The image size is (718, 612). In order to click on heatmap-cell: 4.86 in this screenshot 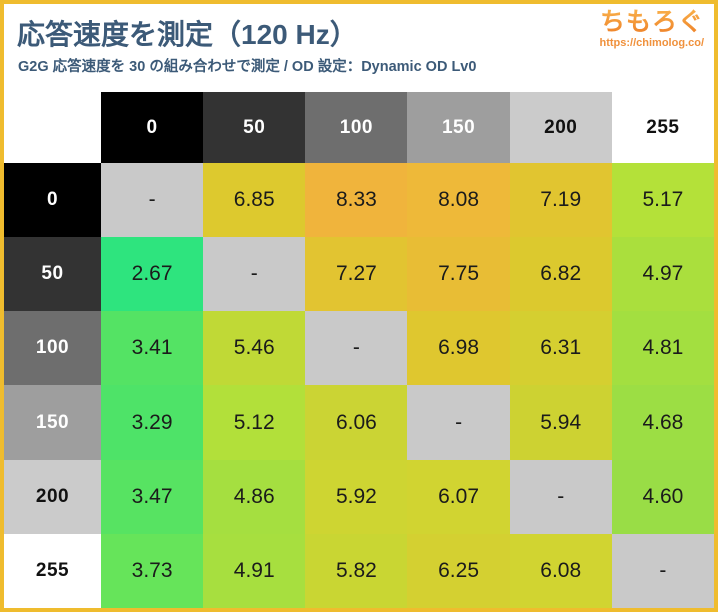, I will do `click(254, 496)`.